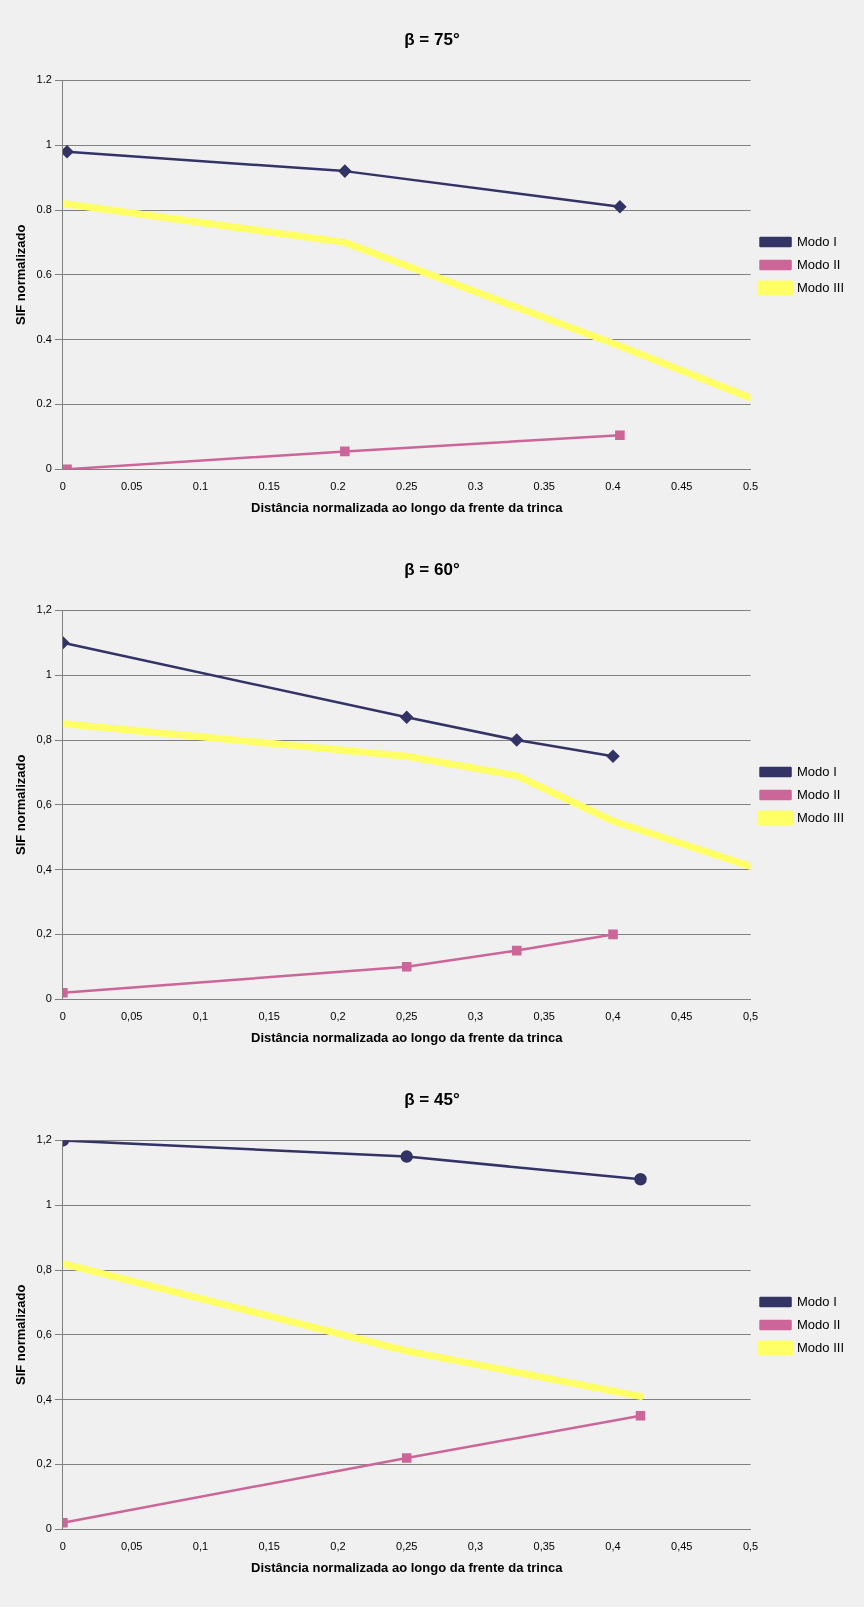 Image resolution: width=864 pixels, height=1607 pixels. What do you see at coordinates (432, 569) in the screenshot?
I see `chart-title: β = 60°` at bounding box center [432, 569].